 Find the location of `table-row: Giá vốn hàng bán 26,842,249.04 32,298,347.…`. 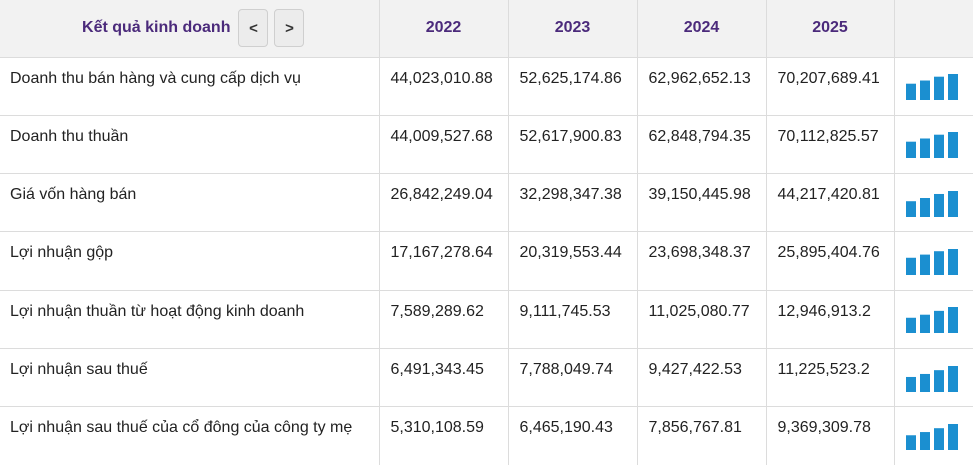

table-row: Giá vốn hàng bán 26,842,249.04 32,298,347.… is located at coordinates (486, 202).